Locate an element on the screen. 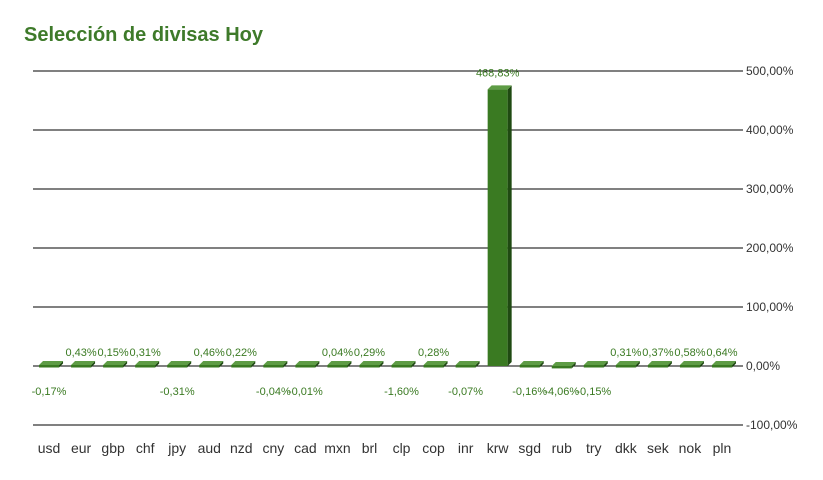 This screenshot has width=823, height=480. category-label: clp is located at coordinates (402, 448).